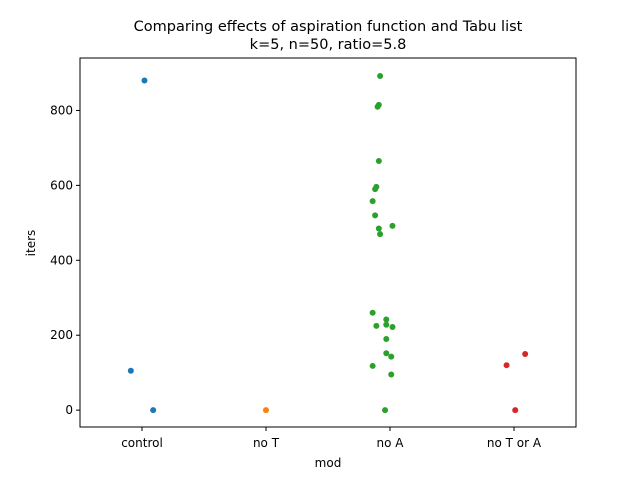 The height and width of the screenshot is (480, 640). Describe the element at coordinates (391, 443) in the screenshot. I see `x-tick-label: no A` at that location.